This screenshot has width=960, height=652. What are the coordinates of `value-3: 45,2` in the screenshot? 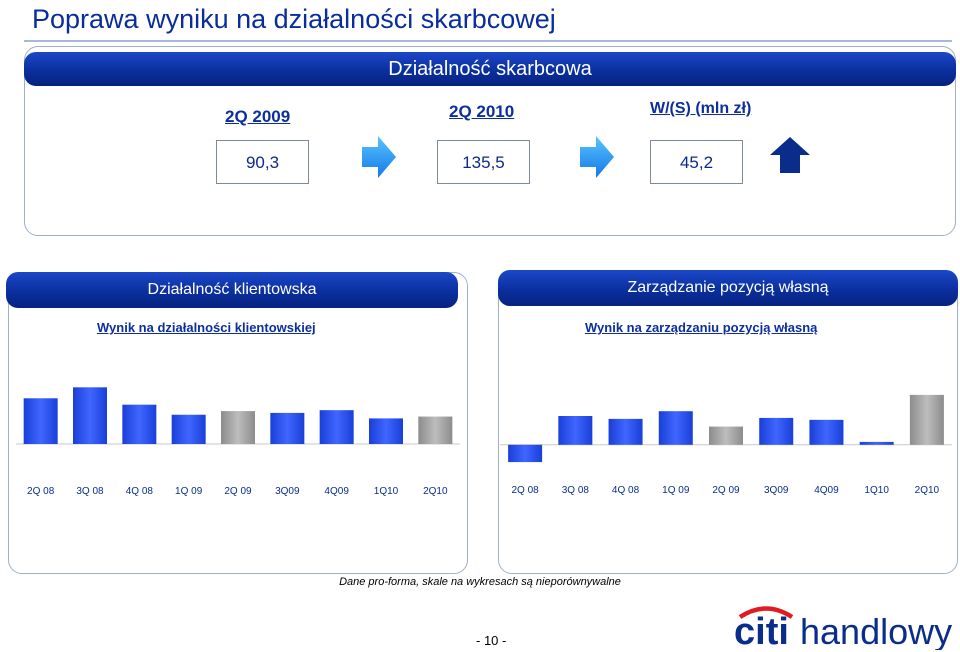 It's located at (696, 162).